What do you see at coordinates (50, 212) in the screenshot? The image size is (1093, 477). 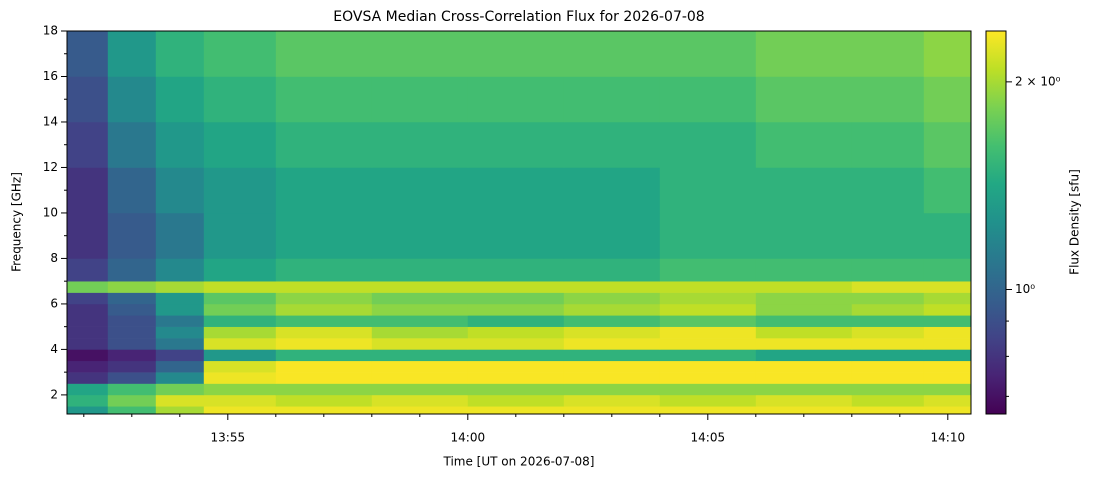 I see `y-tick-label: 10` at bounding box center [50, 212].